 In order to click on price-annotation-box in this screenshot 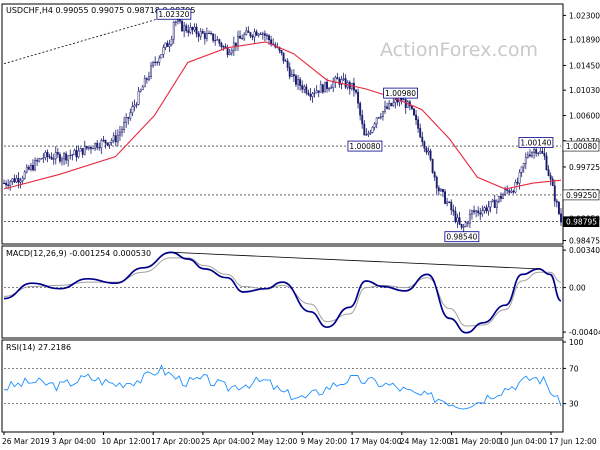, I will do `click(365, 146)`.